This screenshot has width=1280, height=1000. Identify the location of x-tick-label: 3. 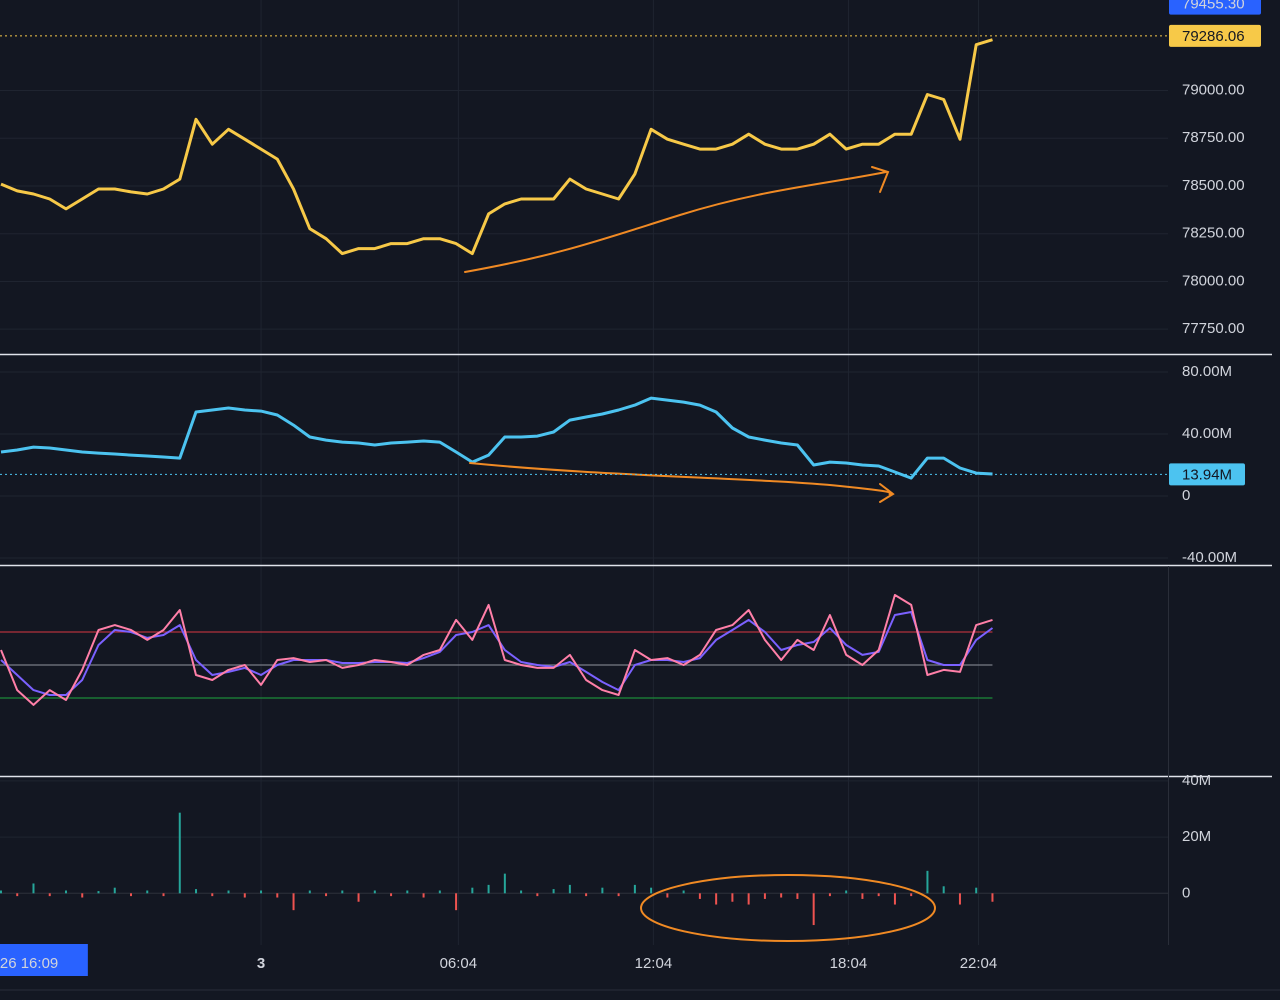
(261, 963).